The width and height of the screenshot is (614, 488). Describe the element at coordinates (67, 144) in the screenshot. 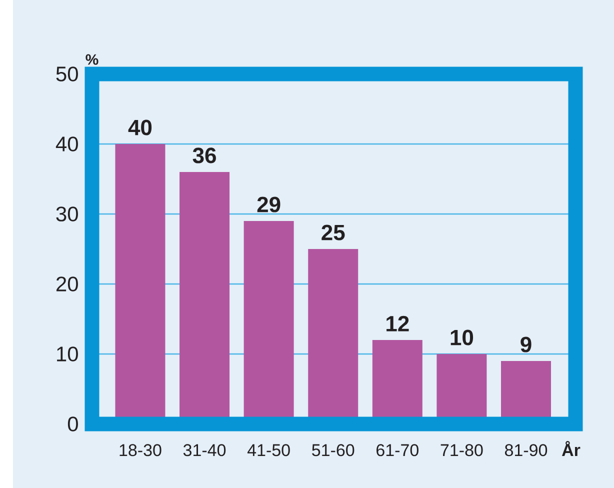

I see `y-tick-label: 40` at that location.